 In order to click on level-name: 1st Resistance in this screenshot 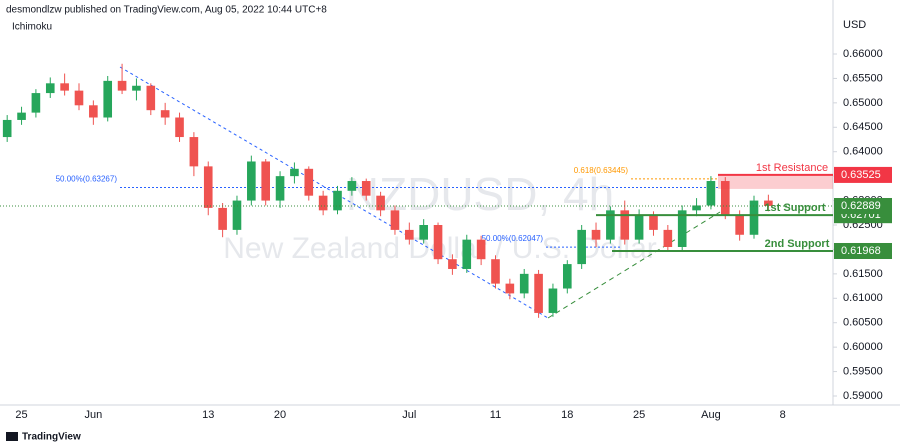, I will do `click(792, 168)`.